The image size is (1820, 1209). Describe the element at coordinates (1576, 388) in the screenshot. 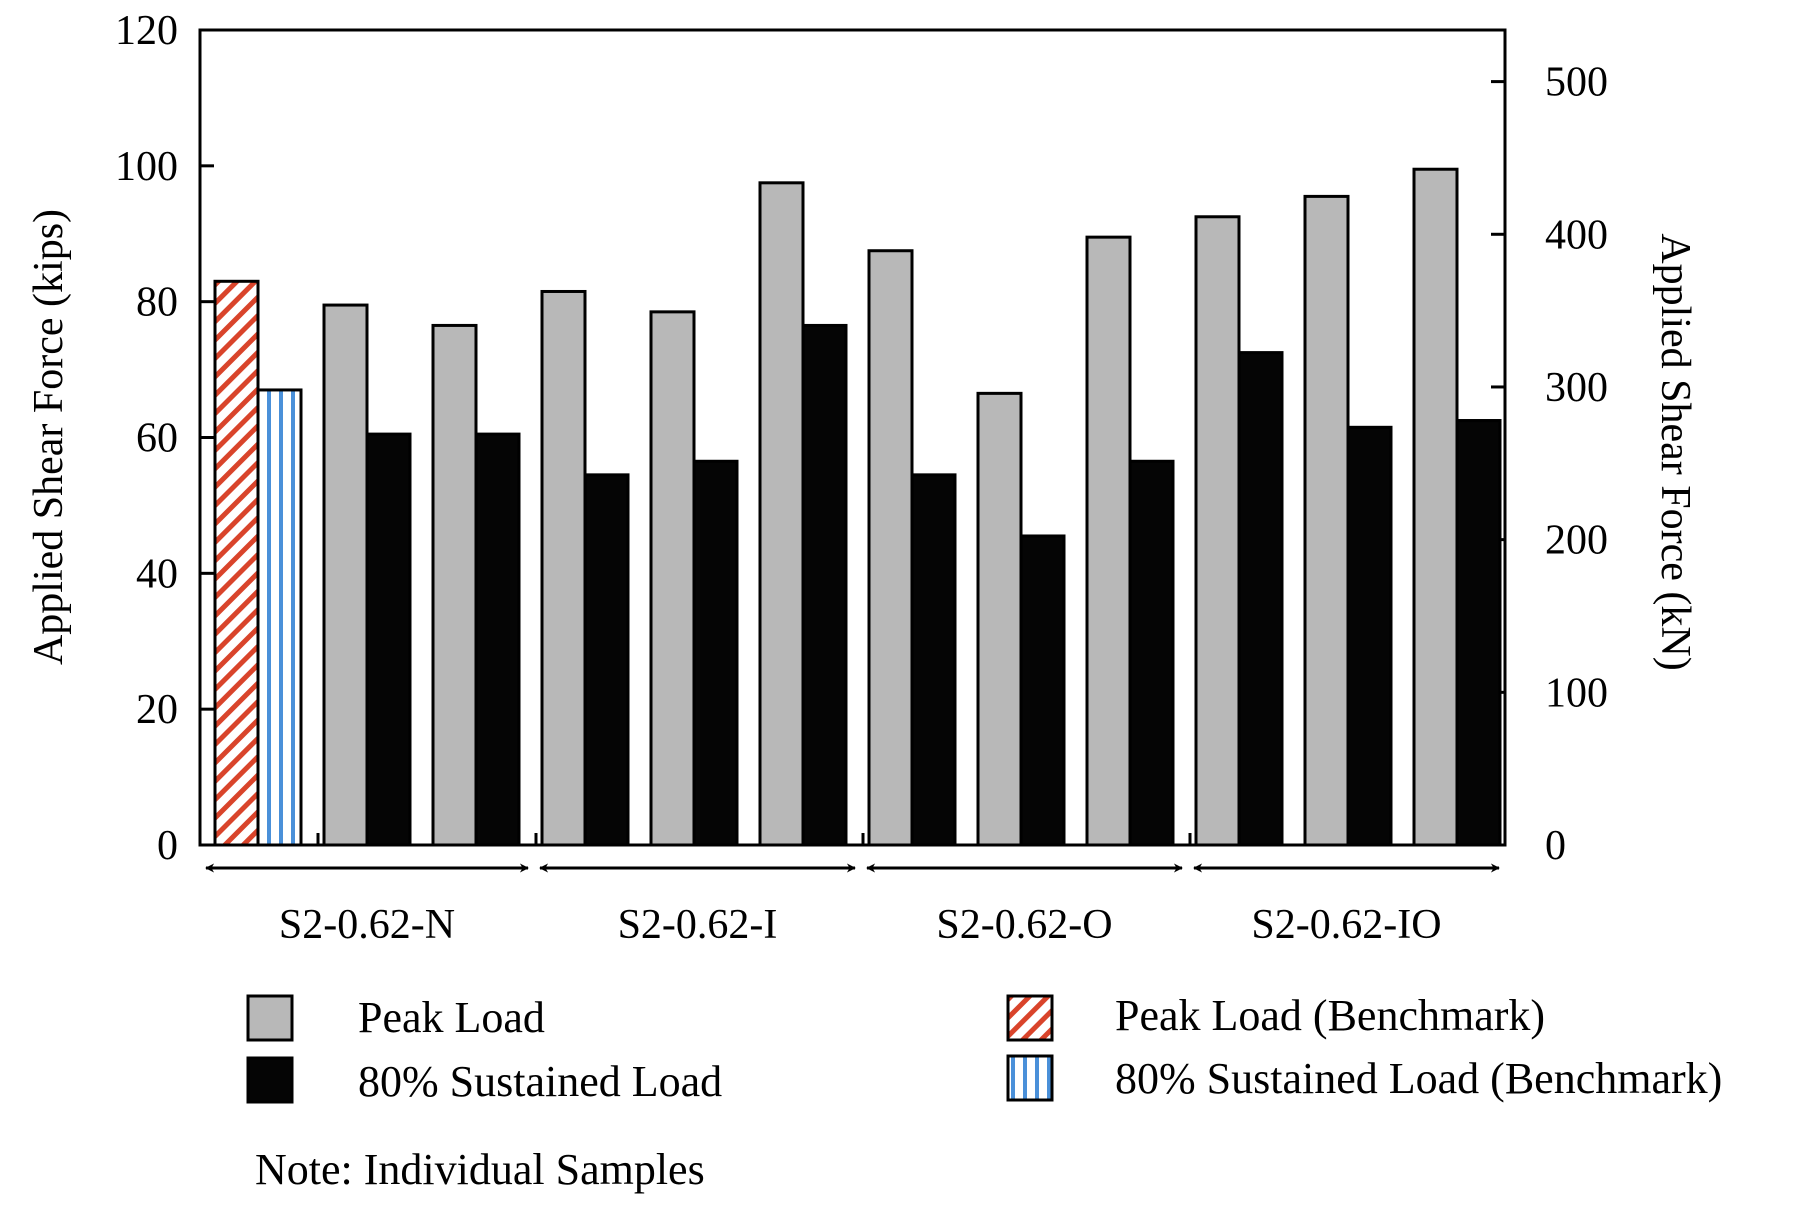

I see `right-axis-tick-label: 300` at that location.